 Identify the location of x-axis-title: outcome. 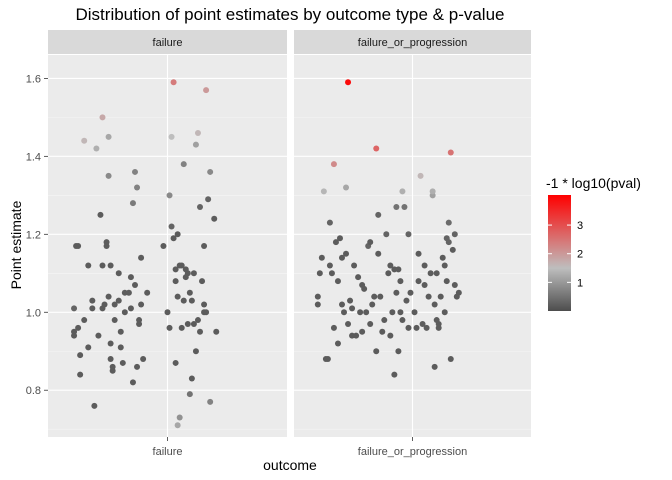
(290, 465).